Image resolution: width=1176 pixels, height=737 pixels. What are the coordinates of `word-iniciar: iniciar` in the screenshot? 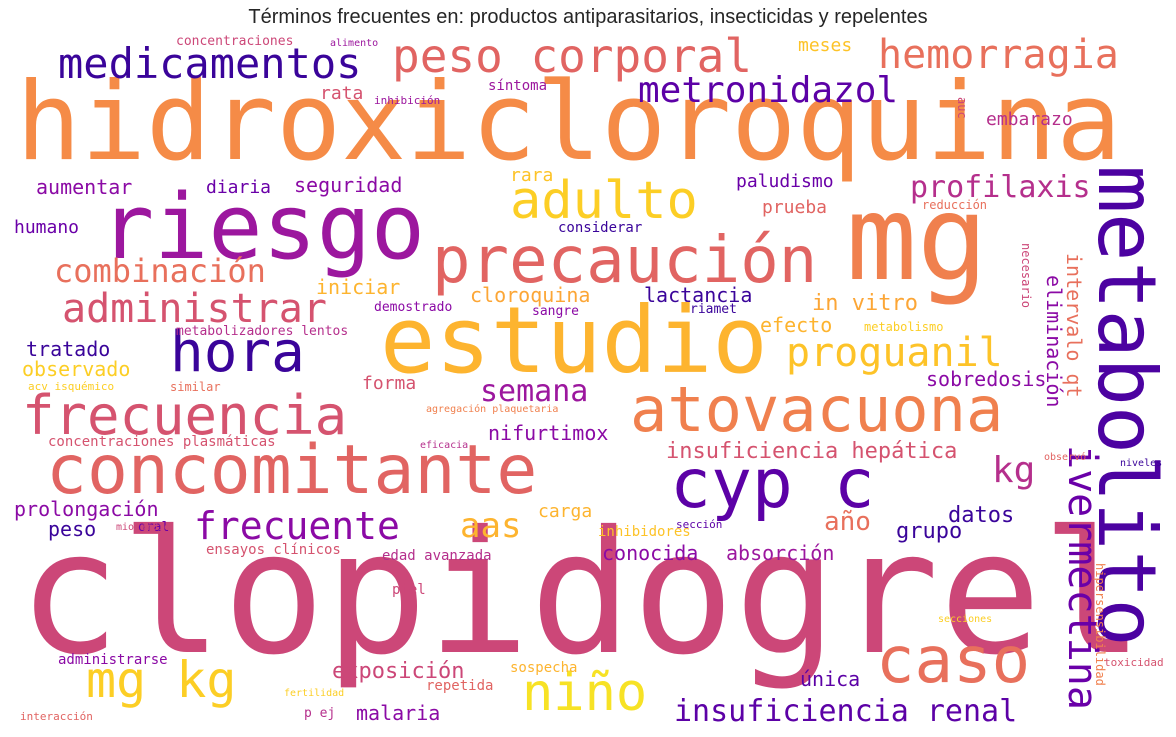 It's located at (358, 287).